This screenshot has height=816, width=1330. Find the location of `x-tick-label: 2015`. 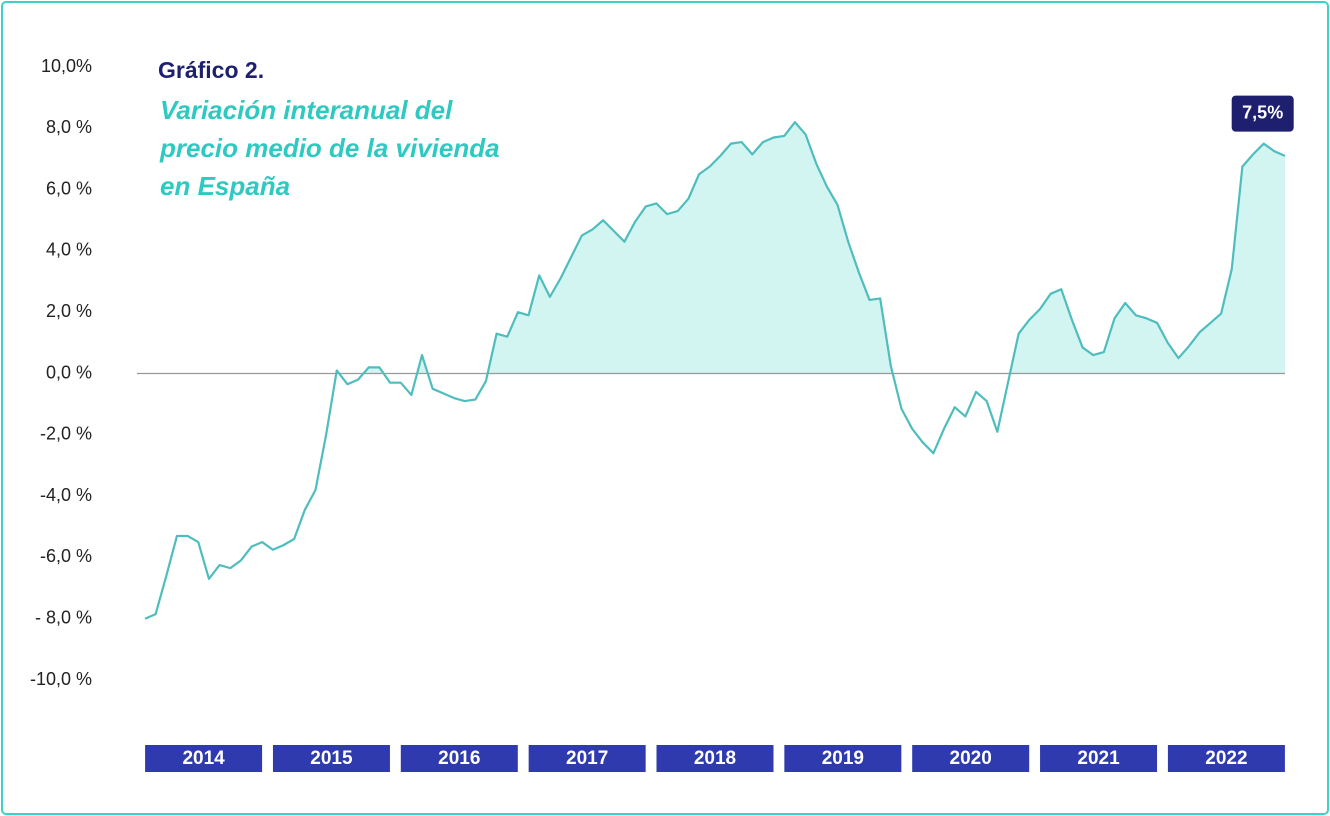

x-tick-label: 2015 is located at coordinates (331, 758).